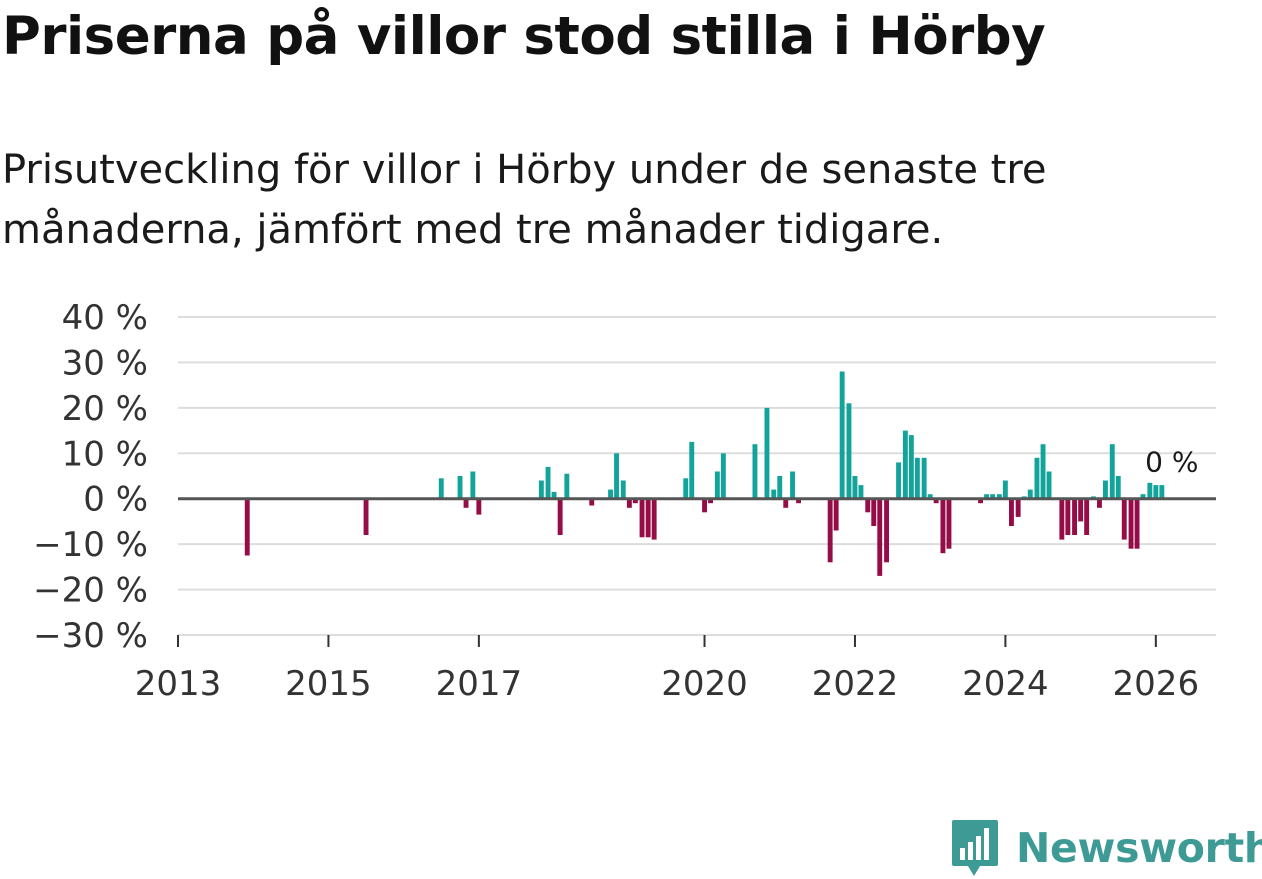 This screenshot has height=879, width=1262. I want to click on y-tick-label: 40 %, so click(105, 318).